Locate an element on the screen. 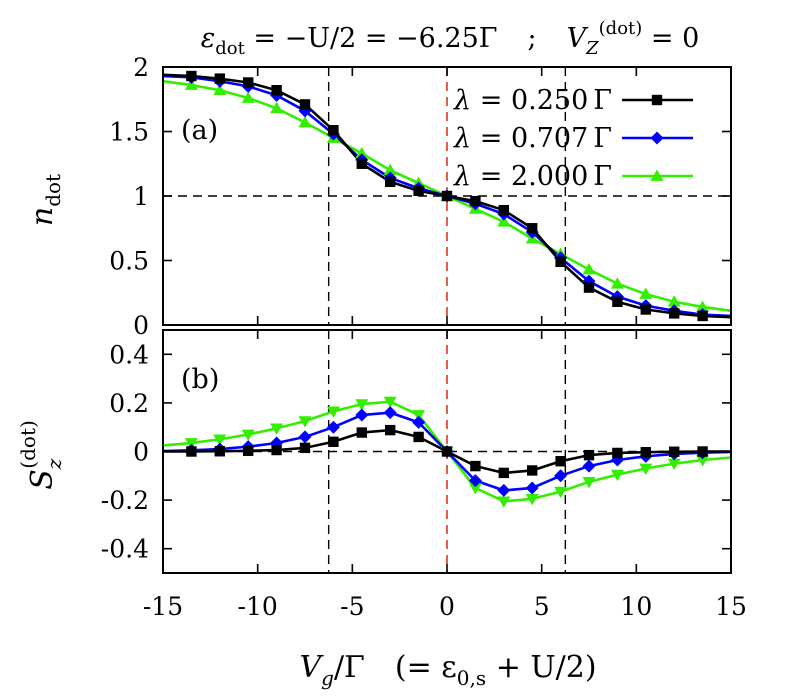 The height and width of the screenshot is (696, 788). xtick-label-1: -10 is located at coordinates (258, 606).